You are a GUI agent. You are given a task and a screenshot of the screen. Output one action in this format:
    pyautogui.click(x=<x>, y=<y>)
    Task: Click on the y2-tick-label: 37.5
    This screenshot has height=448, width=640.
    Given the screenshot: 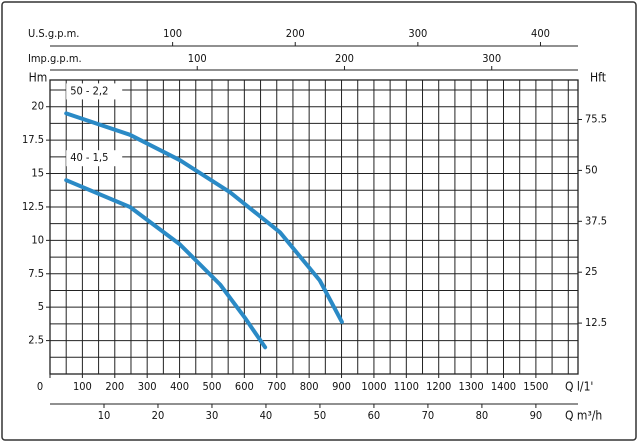 What is the action you would take?
    pyautogui.click(x=596, y=220)
    